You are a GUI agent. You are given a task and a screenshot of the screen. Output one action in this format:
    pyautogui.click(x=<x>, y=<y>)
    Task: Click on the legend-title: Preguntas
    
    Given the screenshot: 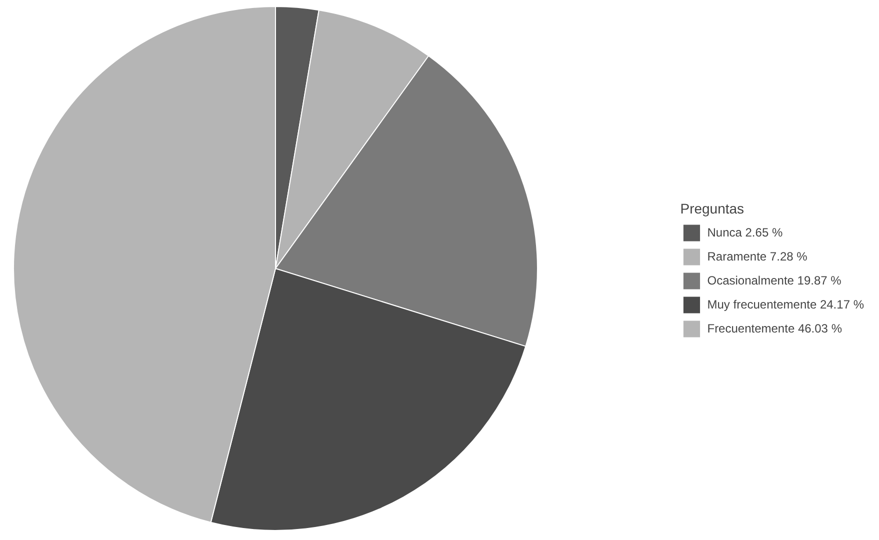 What is the action you would take?
    pyautogui.click(x=713, y=208)
    